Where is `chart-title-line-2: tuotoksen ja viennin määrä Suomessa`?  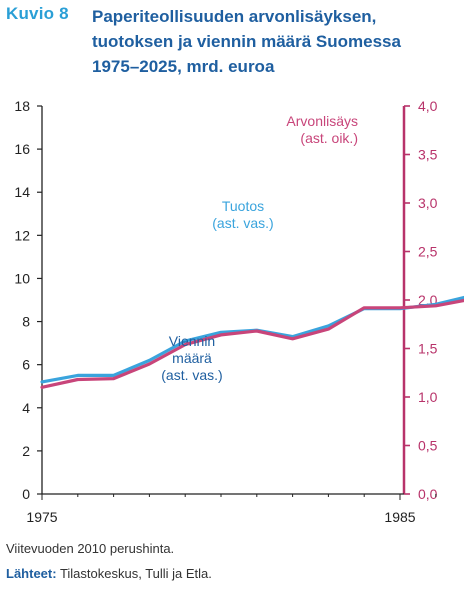
chart-title-line-2: tuotoksen ja viennin määrä Suomessa is located at coordinates (246, 41).